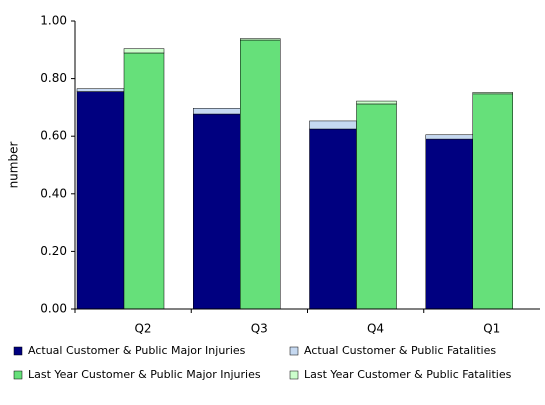 The height and width of the screenshot is (405, 545). I want to click on x-tick-label: Q2, so click(142, 329).